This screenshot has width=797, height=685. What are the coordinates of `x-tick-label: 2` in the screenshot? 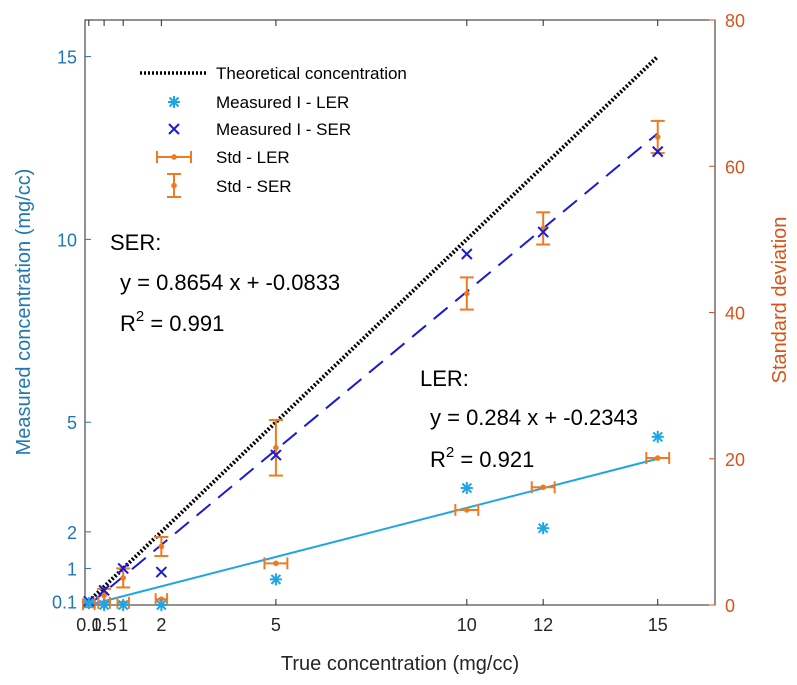 It's located at (161, 625).